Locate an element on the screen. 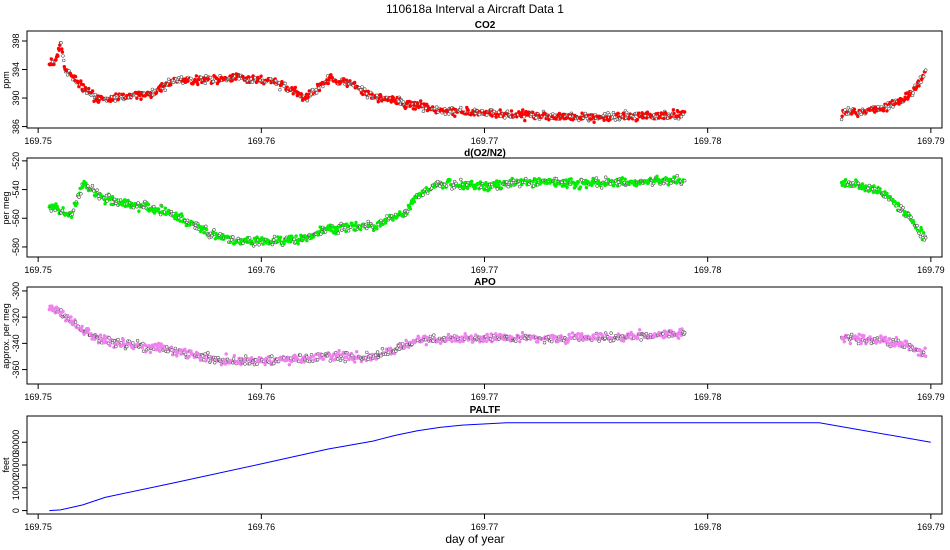 Image resolution: width=950 pixels, height=550 pixels. apo-y-tick-label: -340 is located at coordinates (16, 343).